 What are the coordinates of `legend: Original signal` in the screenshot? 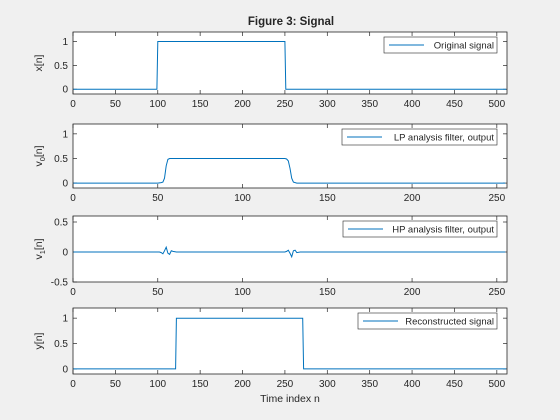 It's located at (440, 45).